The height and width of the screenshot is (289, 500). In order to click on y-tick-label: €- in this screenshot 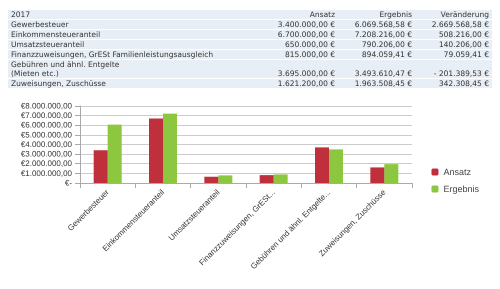, I will do `click(68, 183)`.